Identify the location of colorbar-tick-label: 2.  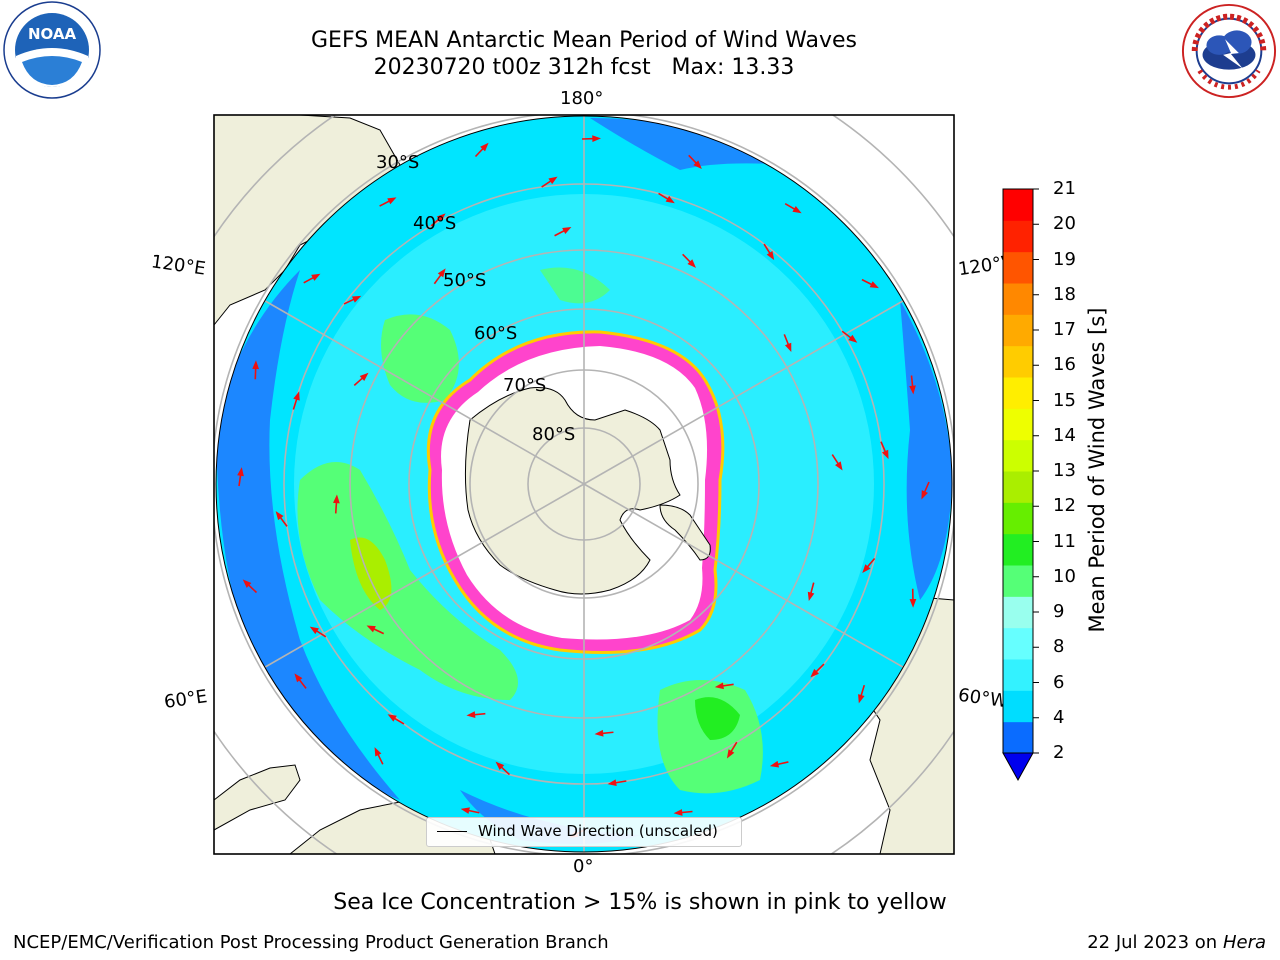
(1059, 752).